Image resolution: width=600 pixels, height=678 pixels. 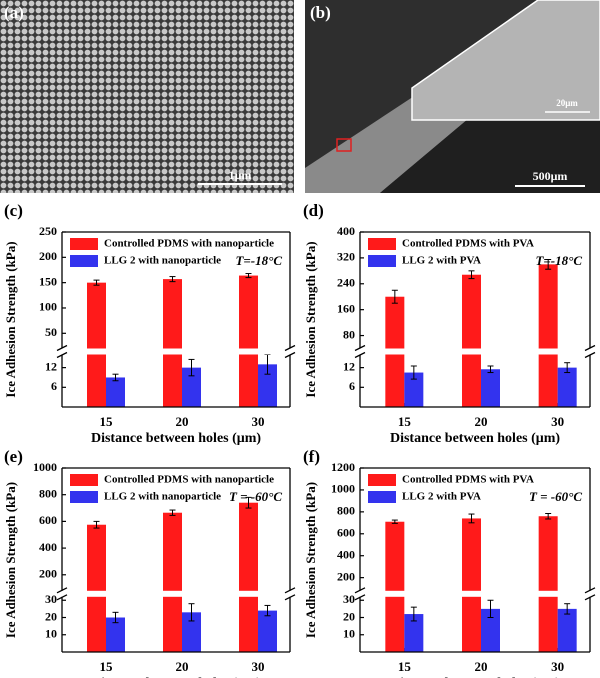 What do you see at coordinates (346, 533) in the screenshot?
I see `y-tick-label: 600` at bounding box center [346, 533].